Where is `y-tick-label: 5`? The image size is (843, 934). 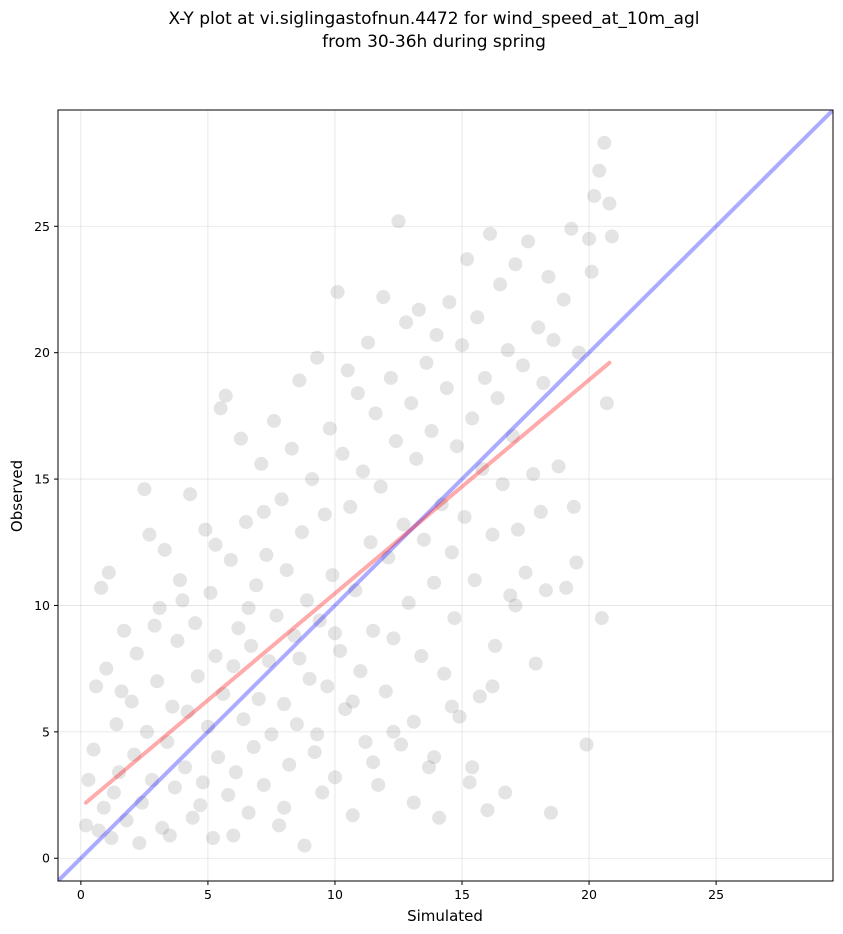 y-tick-label: 5 is located at coordinates (46, 731).